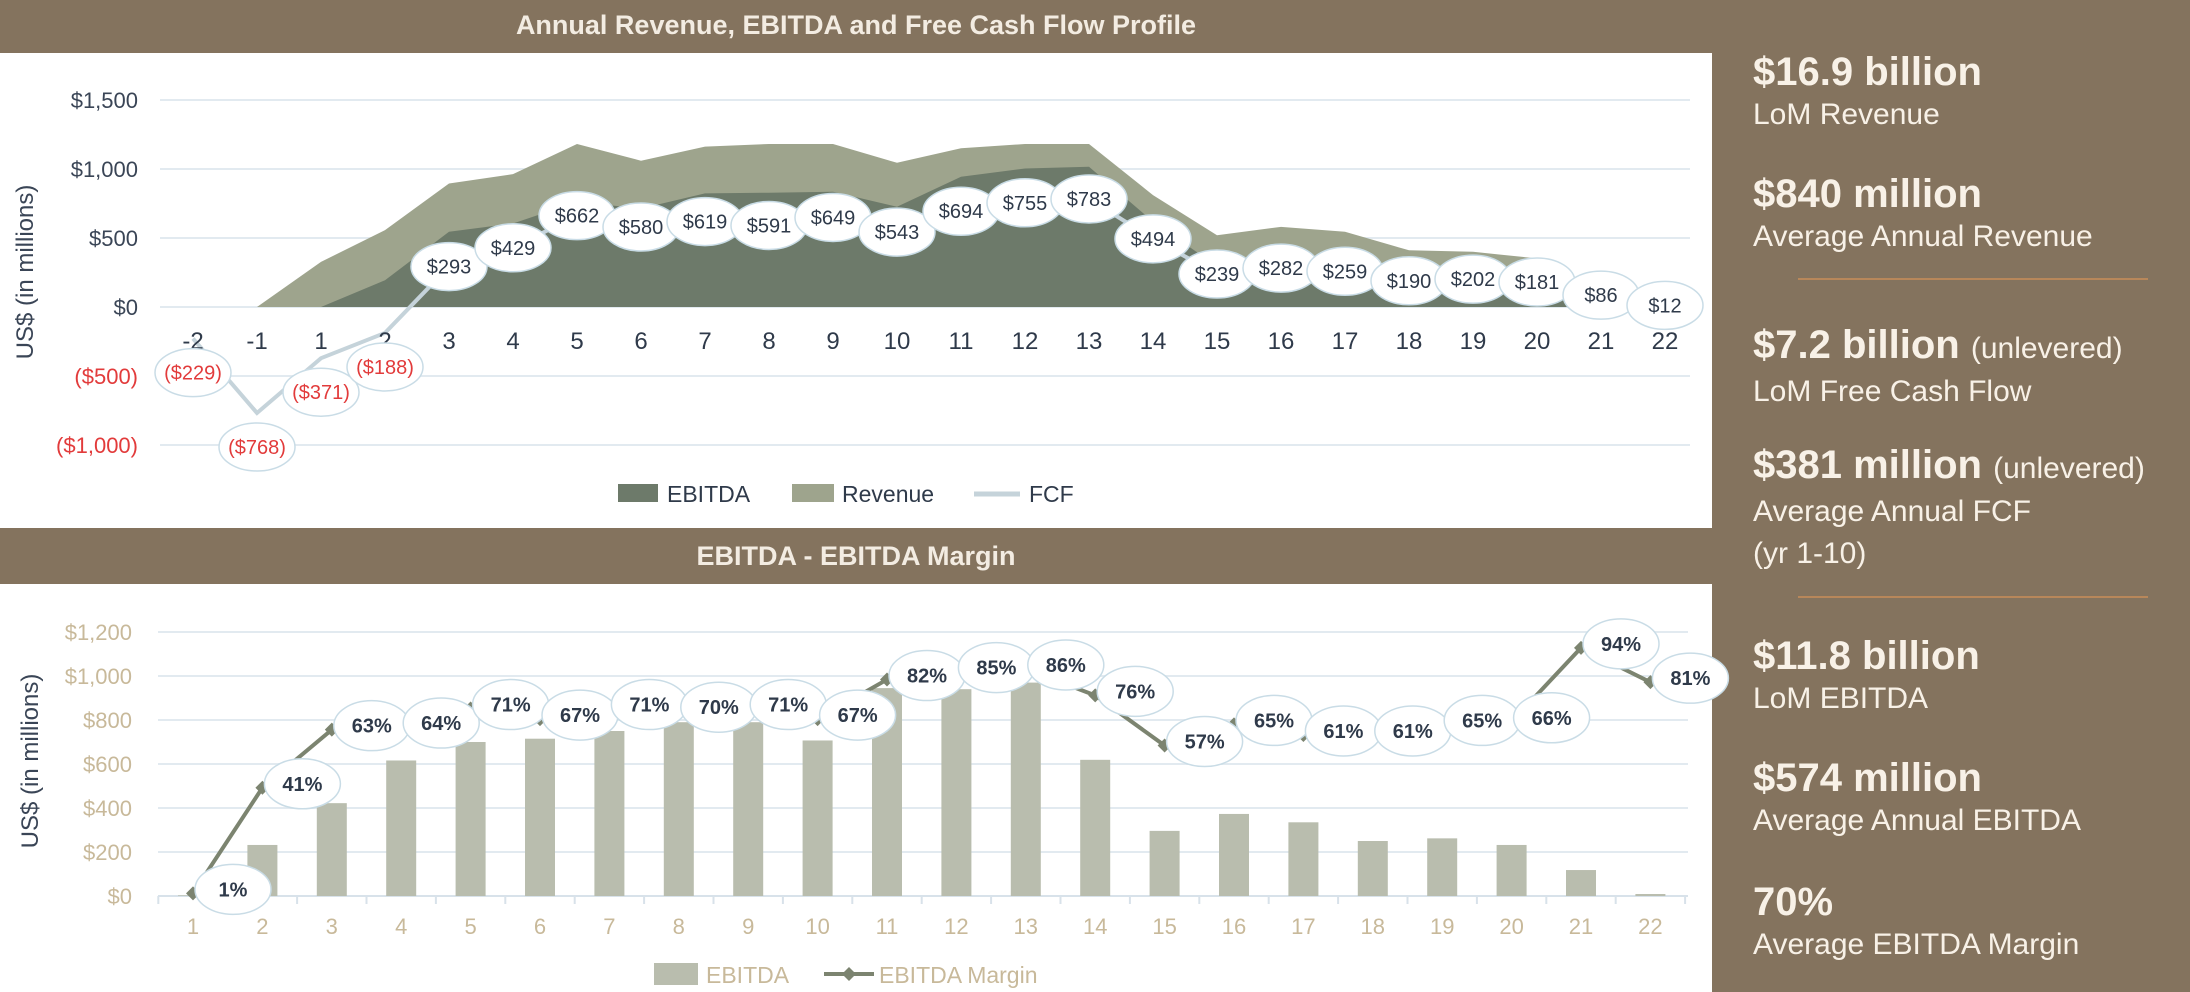  I want to click on fcf-data-label: $239, so click(1217, 275).